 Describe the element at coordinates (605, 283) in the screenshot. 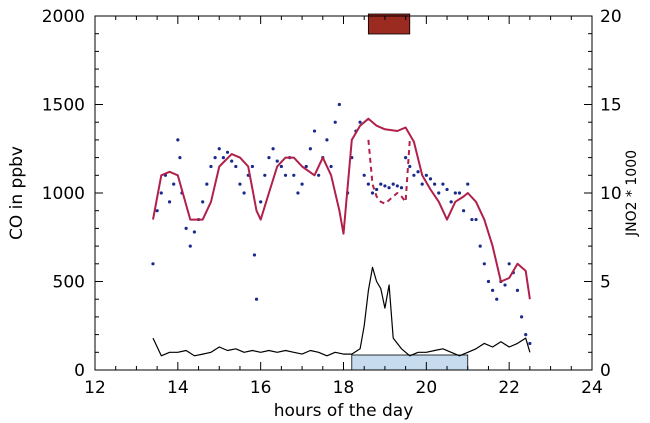

I see `y2-tick-label-1: 5` at that location.